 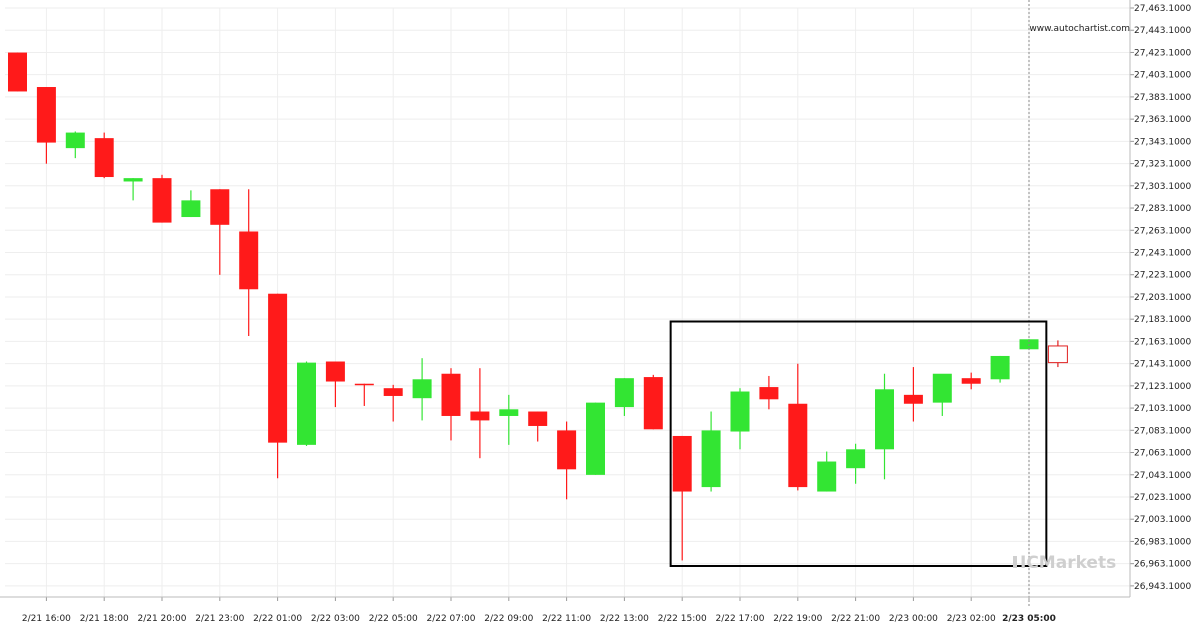 I want to click on forecast-candle-body, so click(x=1057, y=354).